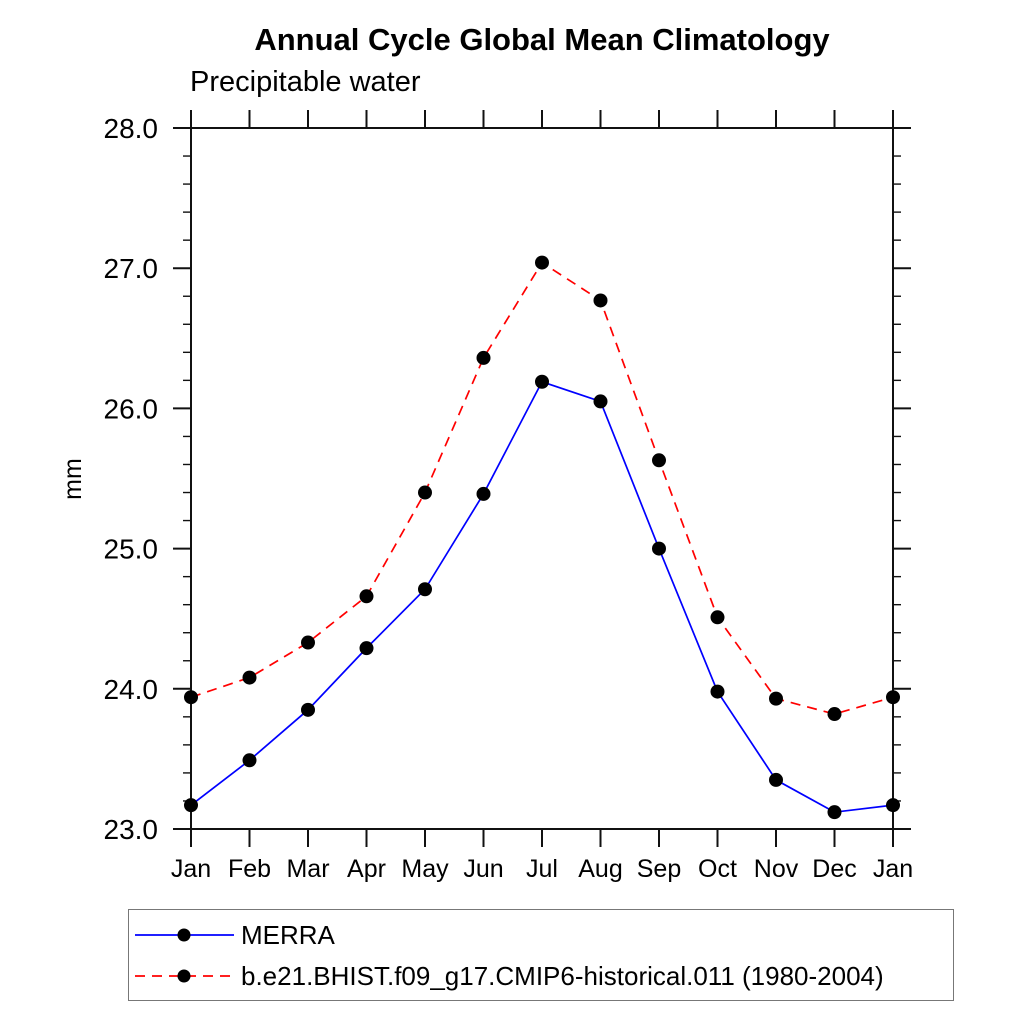  Describe the element at coordinates (131, 408) in the screenshot. I see `y-tick-label: 26.0` at that location.